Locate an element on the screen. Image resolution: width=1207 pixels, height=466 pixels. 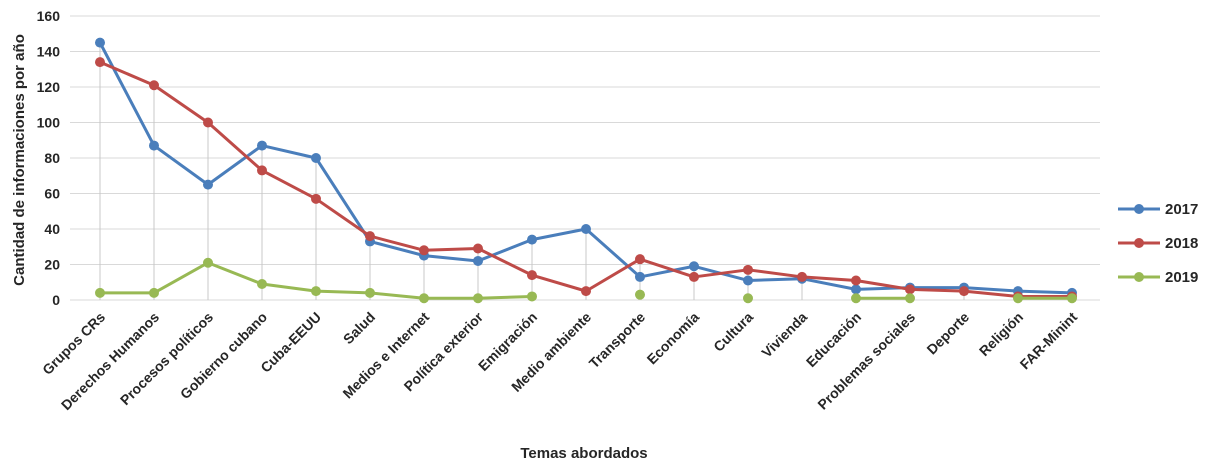
y-tick-label: 20 is located at coordinates (52, 265).